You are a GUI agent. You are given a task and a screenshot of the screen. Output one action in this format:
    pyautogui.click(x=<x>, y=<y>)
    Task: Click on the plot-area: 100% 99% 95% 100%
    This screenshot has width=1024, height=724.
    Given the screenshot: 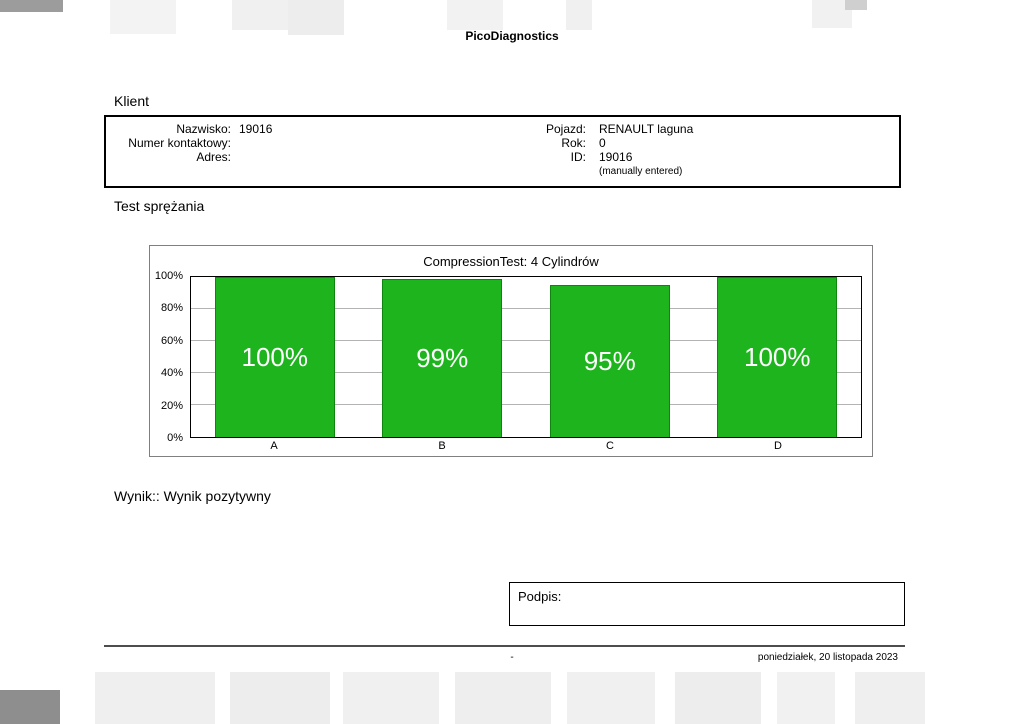 What is the action you would take?
    pyautogui.click(x=526, y=357)
    